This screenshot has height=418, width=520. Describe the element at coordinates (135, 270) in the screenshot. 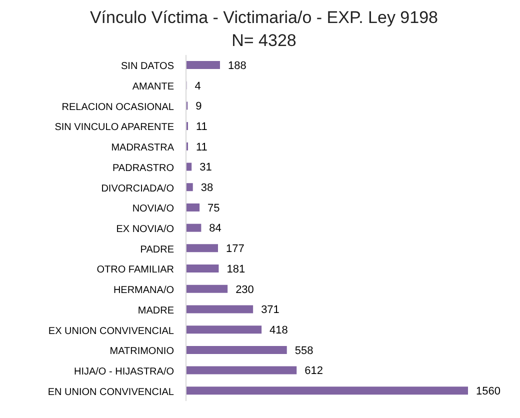

I see `y-tick-label: OTRO FAMILIAR` at that location.